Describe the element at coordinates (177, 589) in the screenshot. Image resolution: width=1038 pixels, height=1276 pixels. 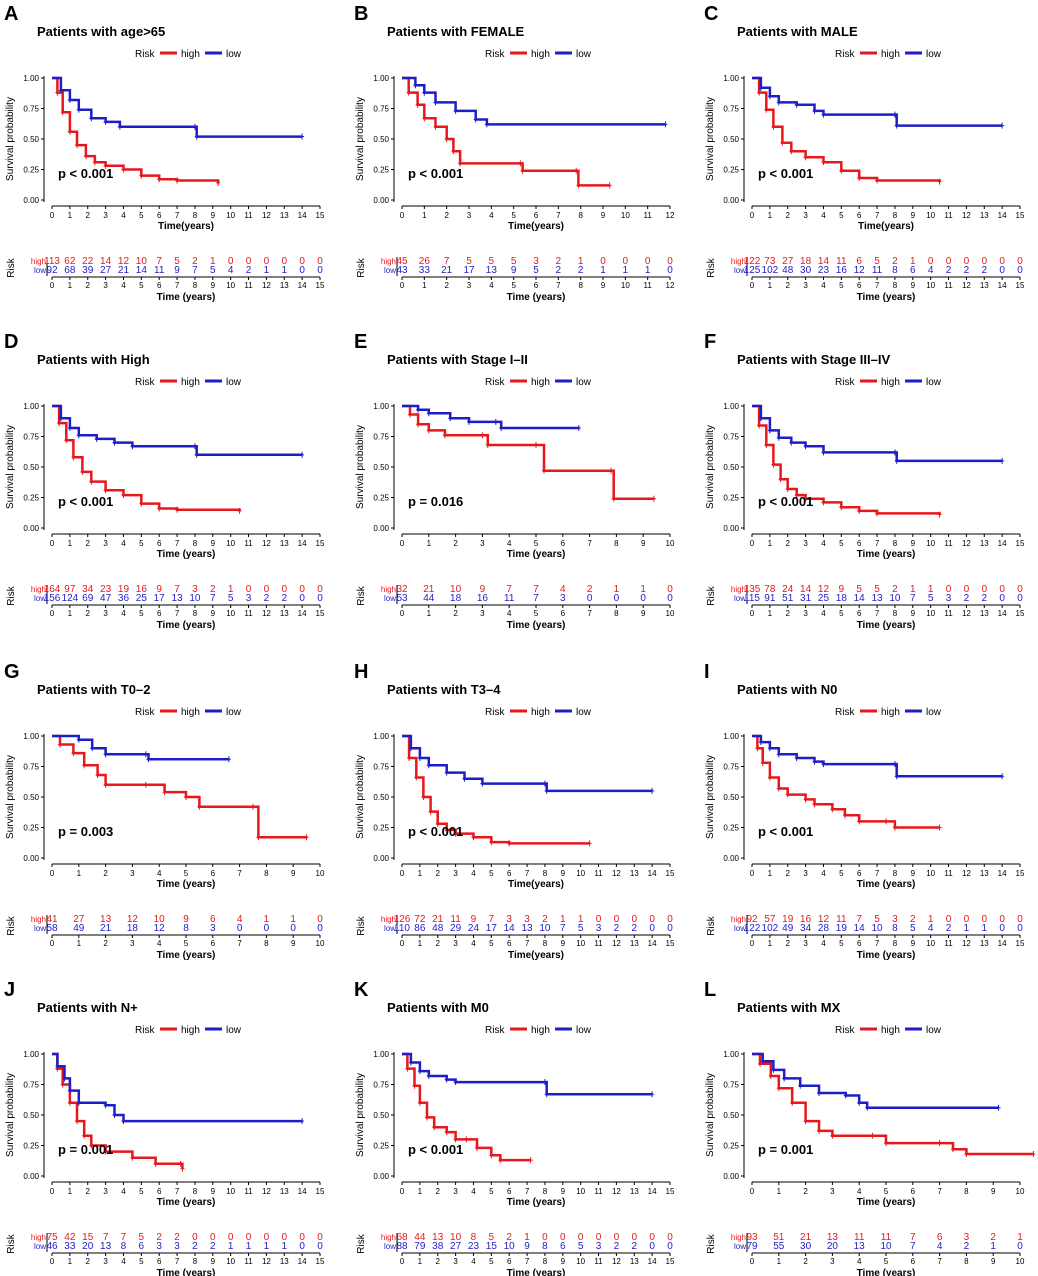
I see `risk-count-high: 7` at that location.